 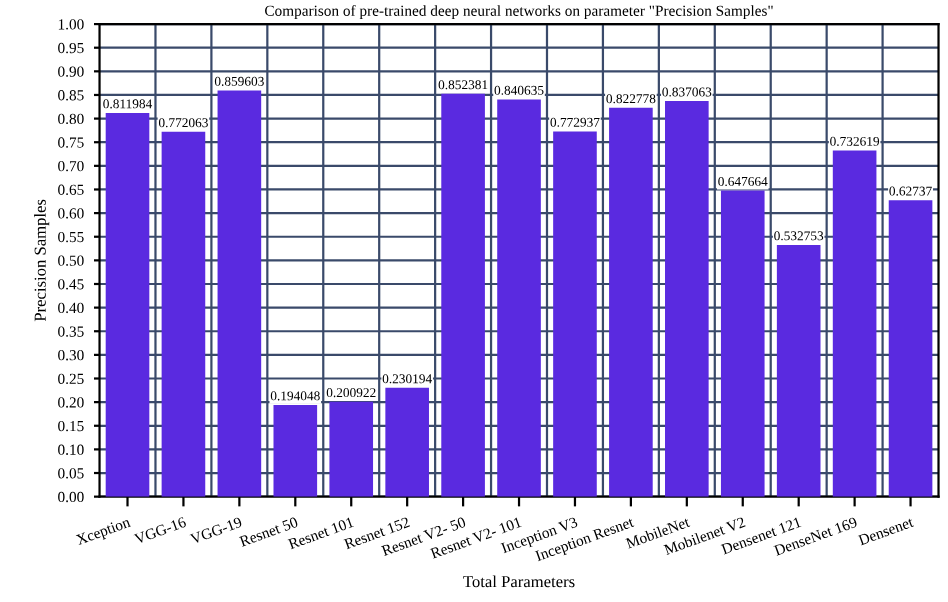 I want to click on y-axis-title: Precision Samples, so click(x=42, y=260).